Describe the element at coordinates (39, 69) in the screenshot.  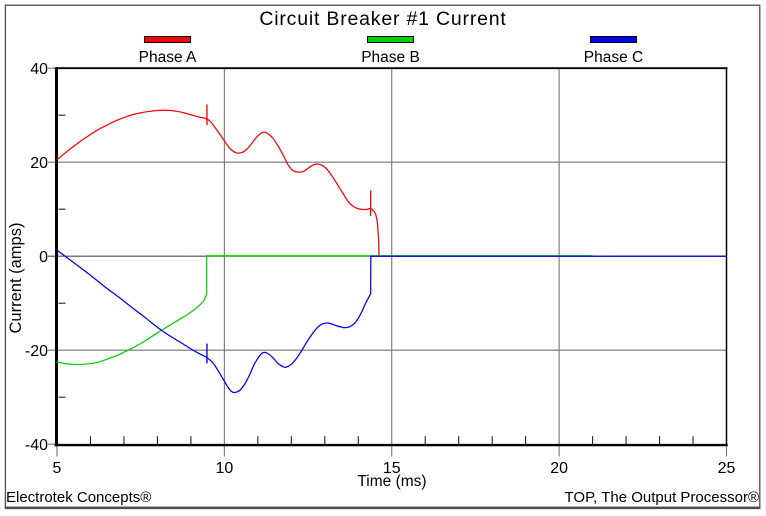
I see `y-tick-label-40: 40` at that location.